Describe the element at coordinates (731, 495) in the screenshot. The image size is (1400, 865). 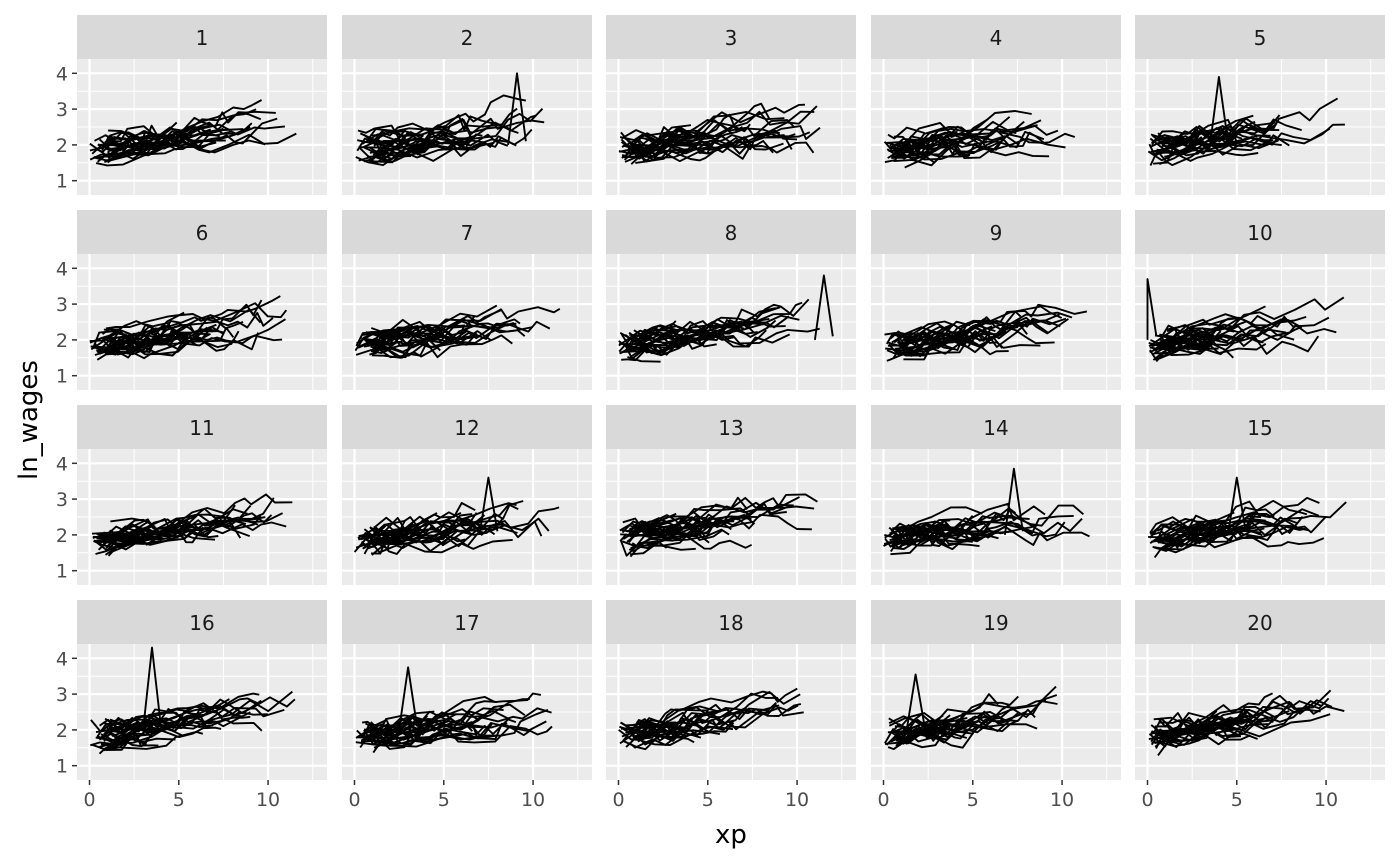
I see `facet-panel-13: 13` at that location.